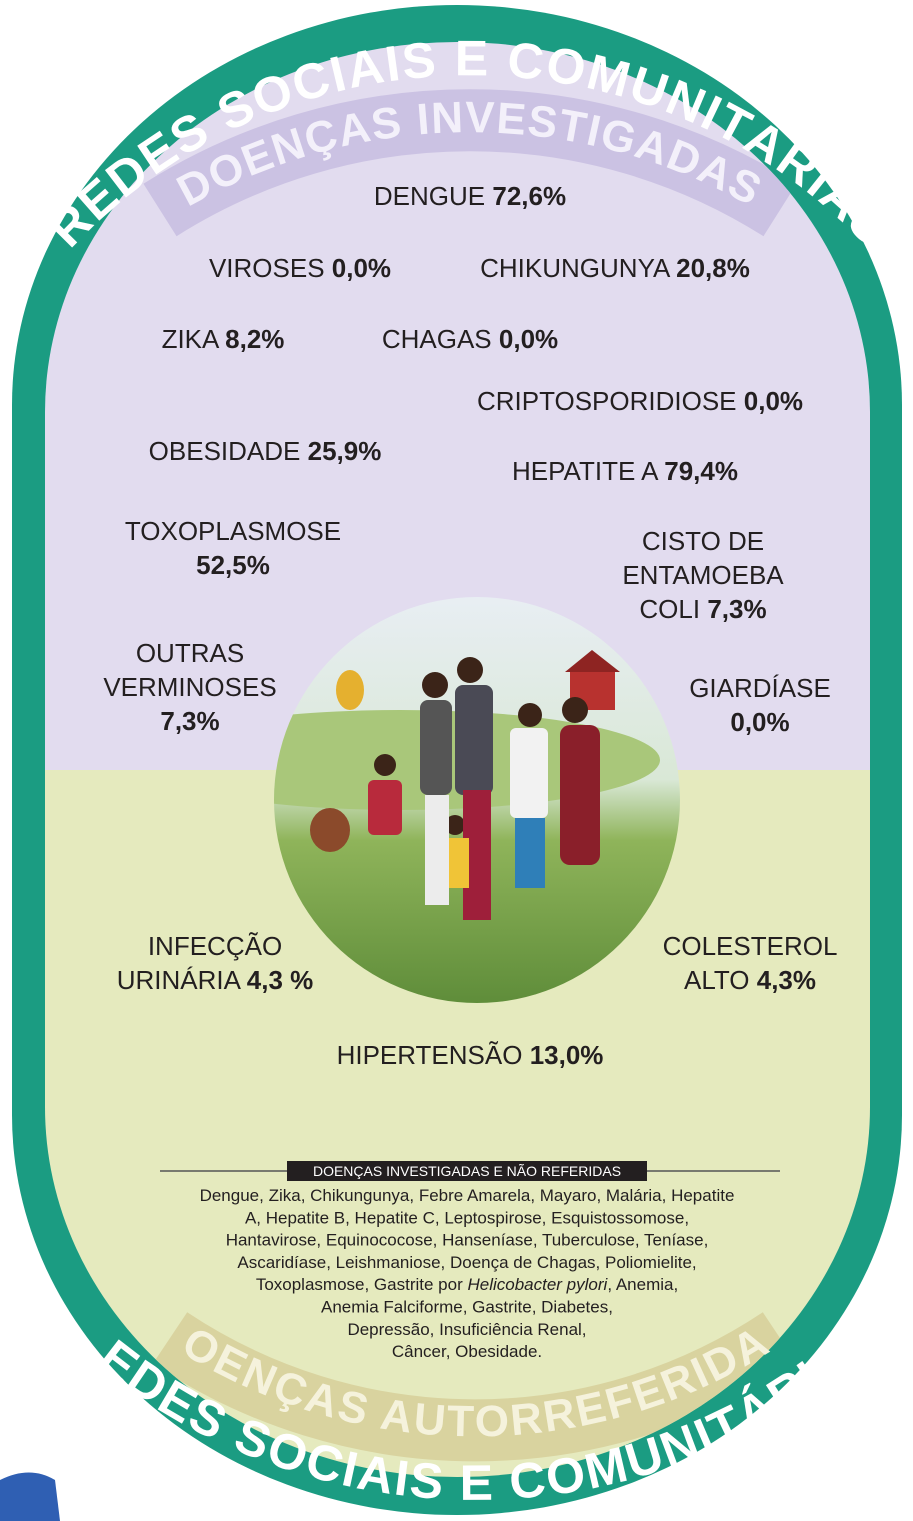 Image resolution: width=913 pixels, height=1521 pixels. Describe the element at coordinates (254, 339) in the screenshot. I see `item-value: 8,2%` at that location.